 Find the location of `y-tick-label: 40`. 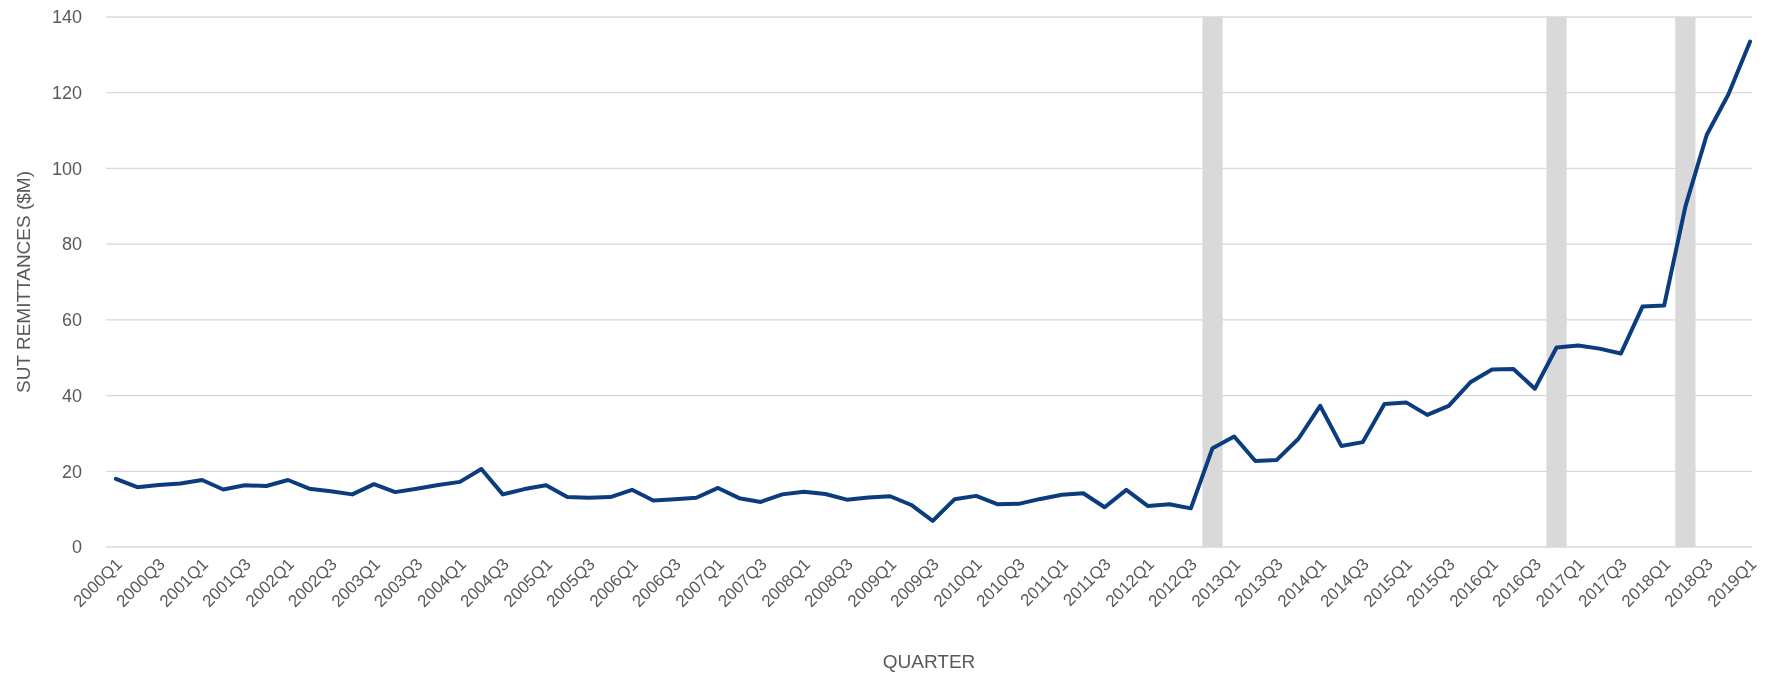

y-tick-label: 40 is located at coordinates (71, 395).